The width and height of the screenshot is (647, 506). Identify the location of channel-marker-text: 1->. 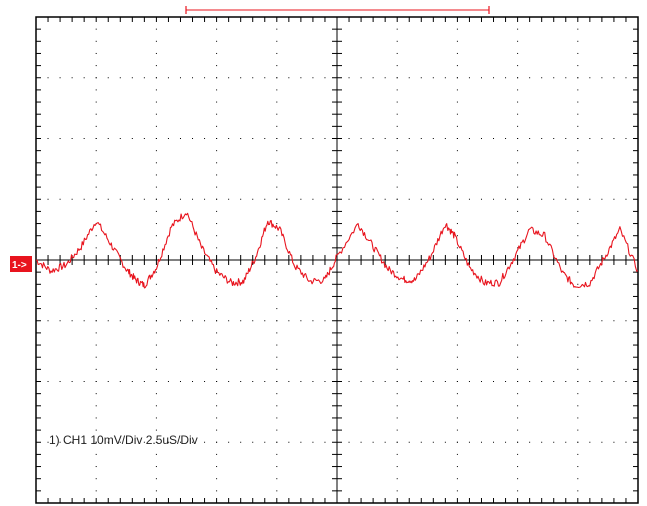
(19, 265).